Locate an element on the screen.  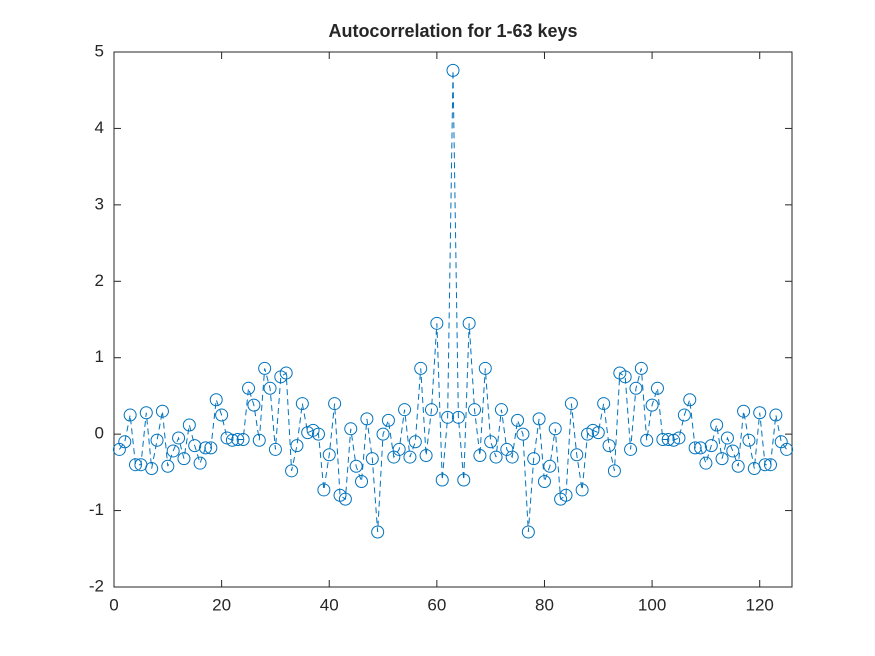
x-tick-label: 120 is located at coordinates (760, 604).